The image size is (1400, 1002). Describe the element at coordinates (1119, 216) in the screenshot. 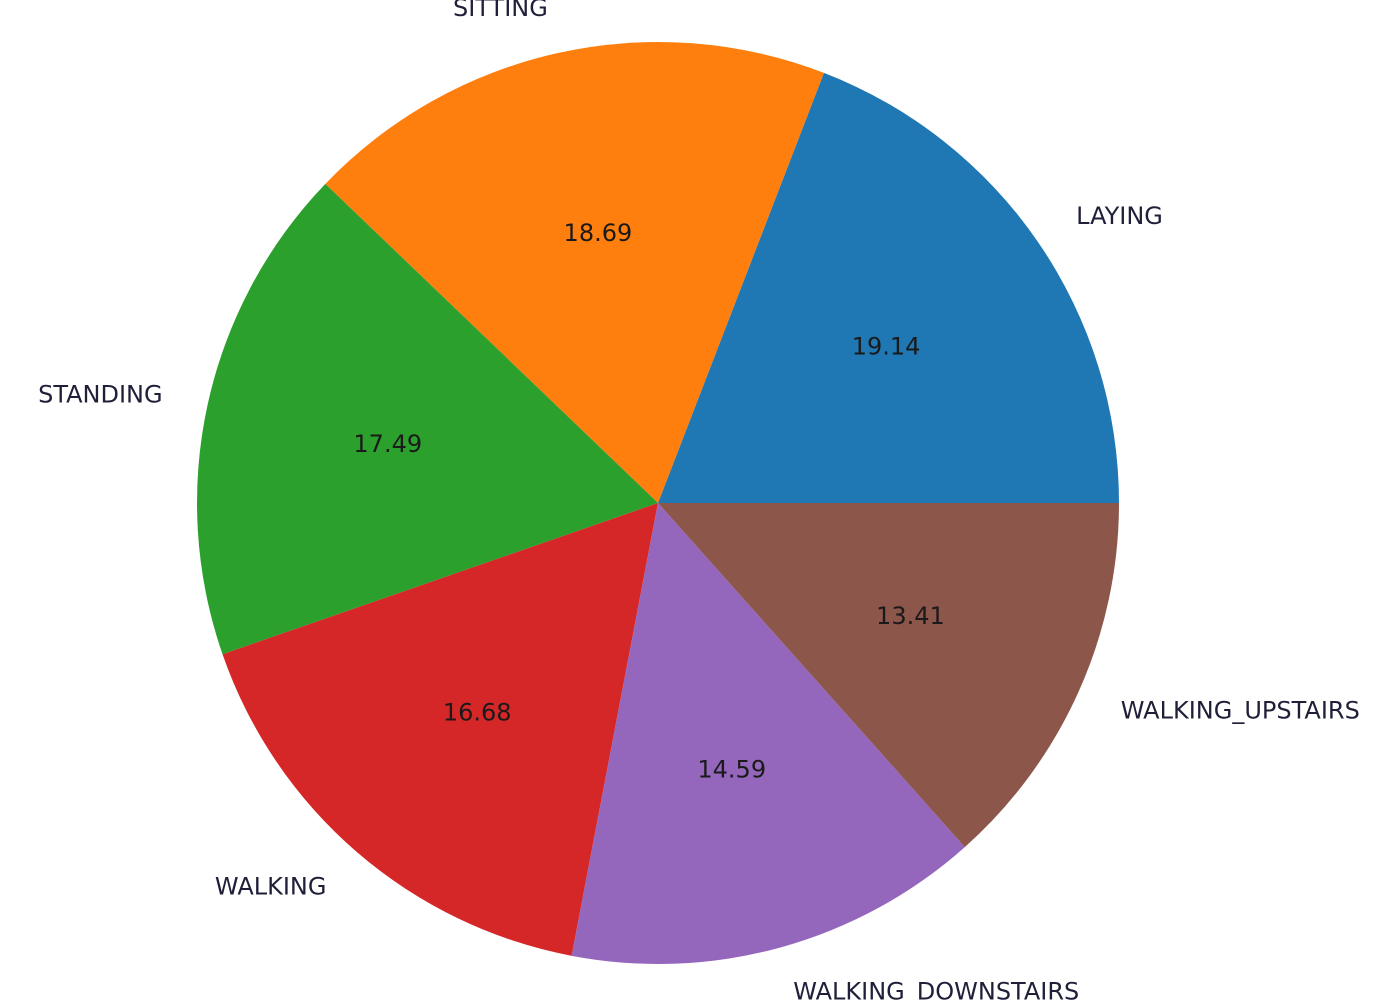

I see `pie-category-label-laying: LAYING` at that location.